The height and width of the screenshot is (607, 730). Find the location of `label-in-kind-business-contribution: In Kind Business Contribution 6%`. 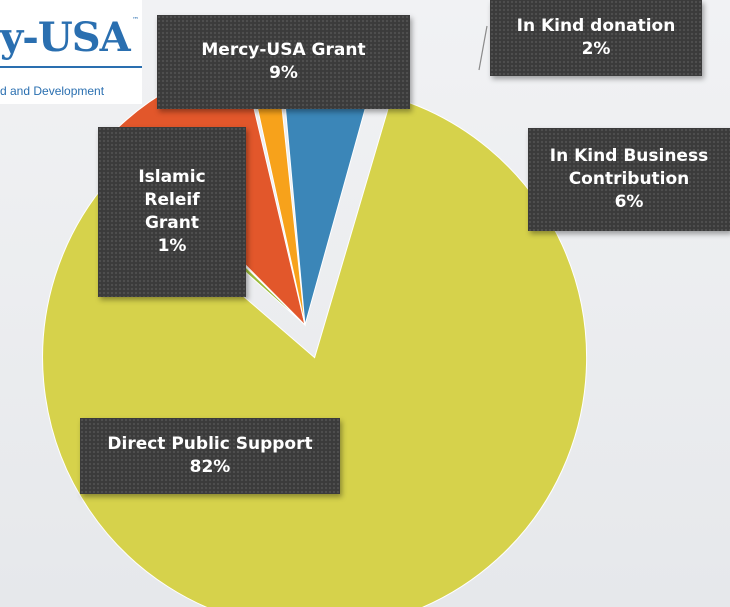

label-in-kind-business-contribution: In Kind Business Contribution 6% is located at coordinates (629, 179).